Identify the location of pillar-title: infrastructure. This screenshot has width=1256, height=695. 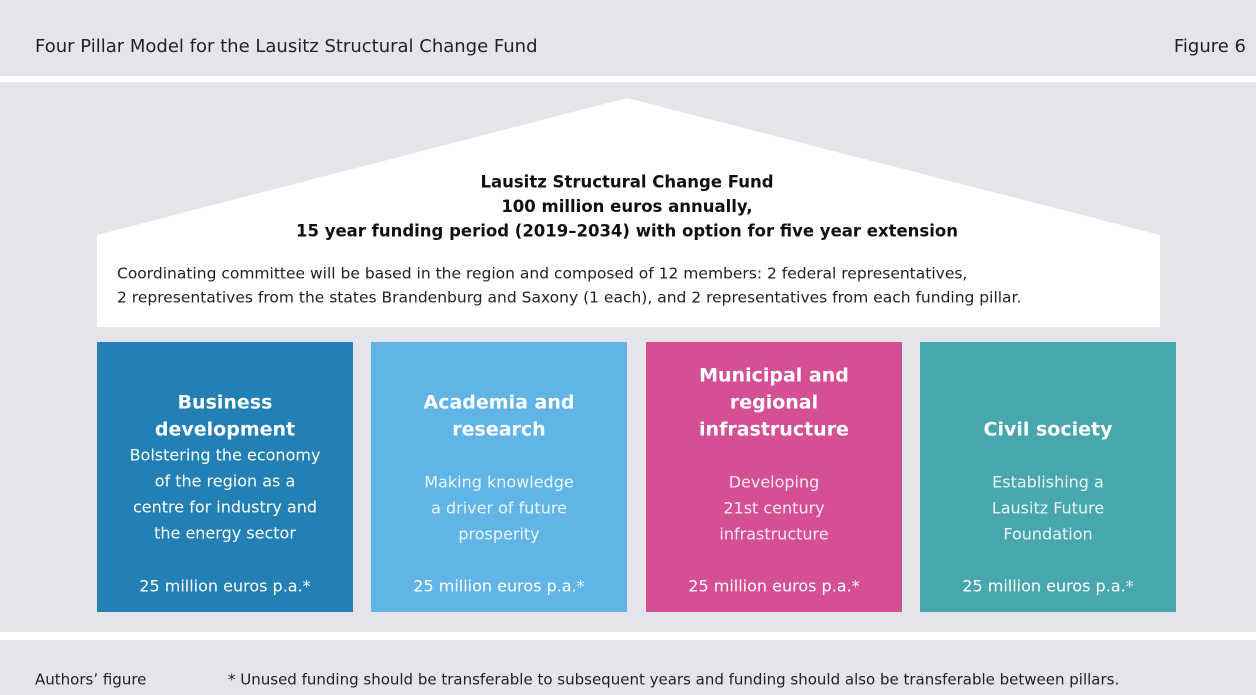
(774, 430).